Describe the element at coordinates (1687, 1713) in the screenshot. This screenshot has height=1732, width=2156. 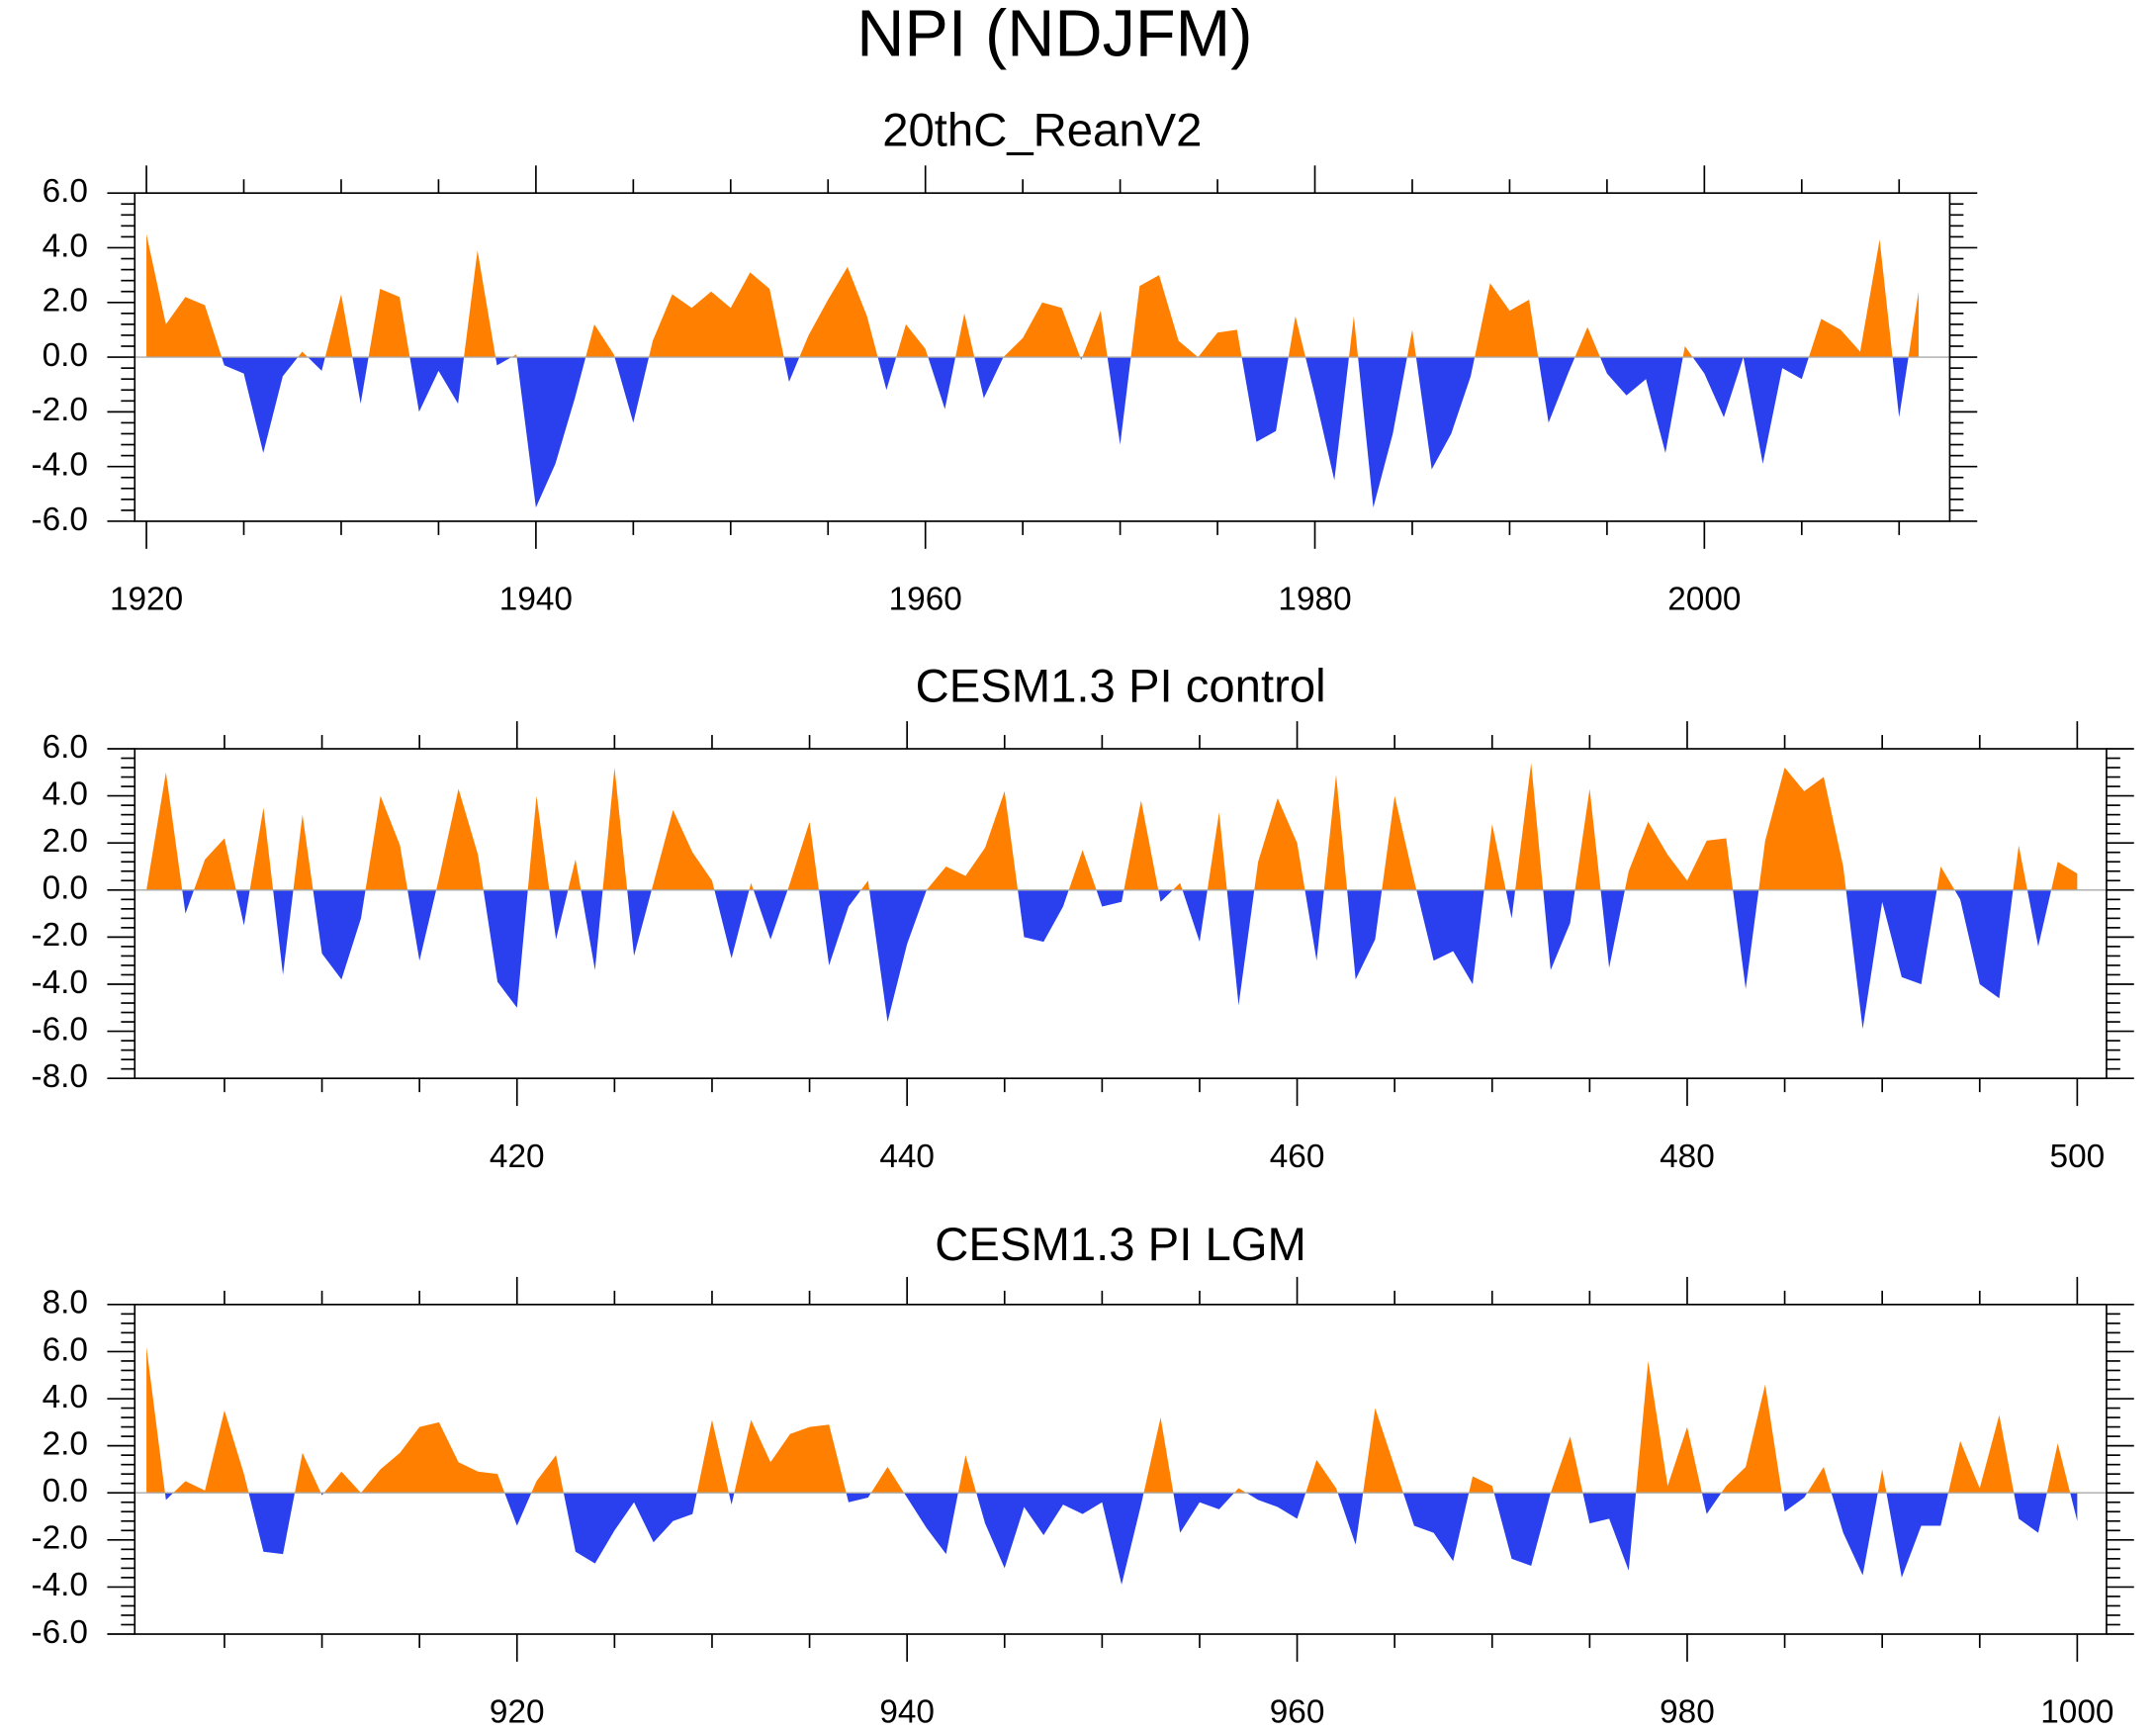
I see `x-tick-label: 980` at that location.